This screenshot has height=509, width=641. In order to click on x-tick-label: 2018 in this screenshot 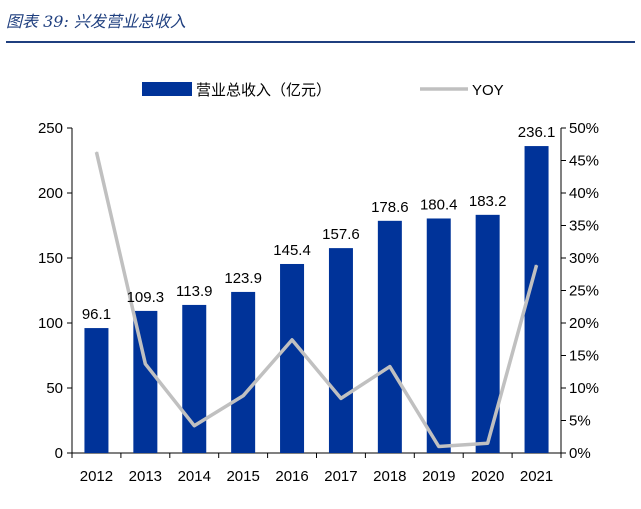, I will do `click(389, 476)`.